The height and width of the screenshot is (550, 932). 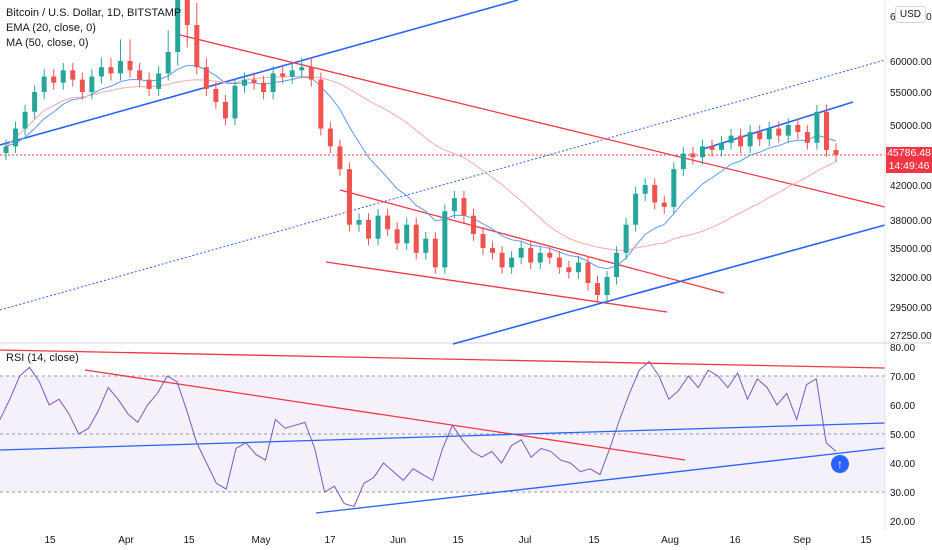 I want to click on price-tick-label: 50000.00, so click(x=911, y=126).